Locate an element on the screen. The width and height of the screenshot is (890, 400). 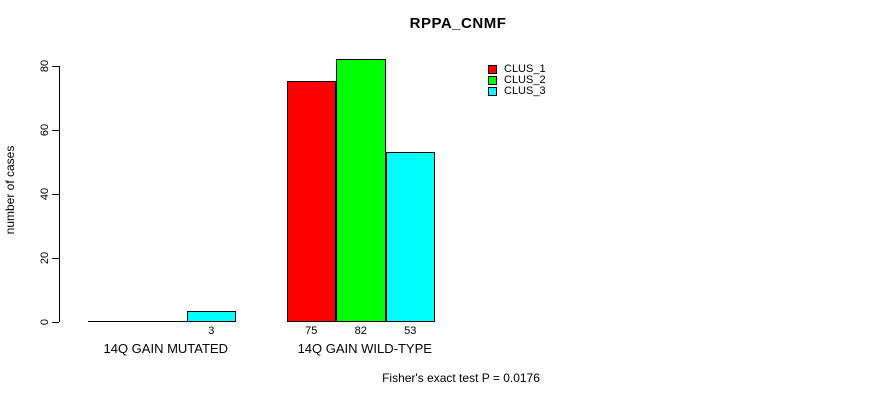
y-axis-line is located at coordinates (59, 194).